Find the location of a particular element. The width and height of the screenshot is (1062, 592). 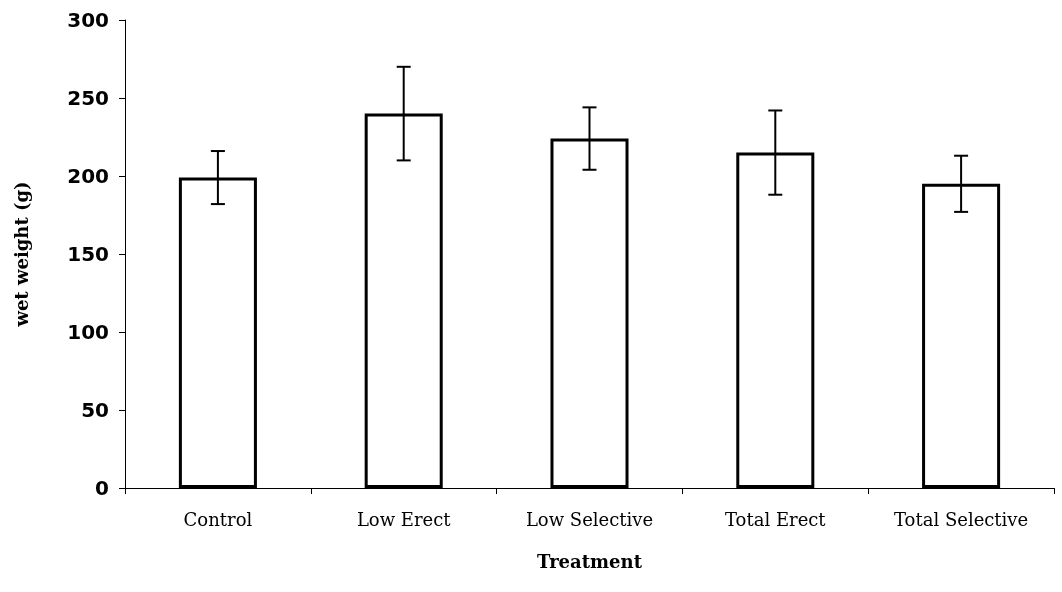

x-tick-label: Control is located at coordinates (218, 519).